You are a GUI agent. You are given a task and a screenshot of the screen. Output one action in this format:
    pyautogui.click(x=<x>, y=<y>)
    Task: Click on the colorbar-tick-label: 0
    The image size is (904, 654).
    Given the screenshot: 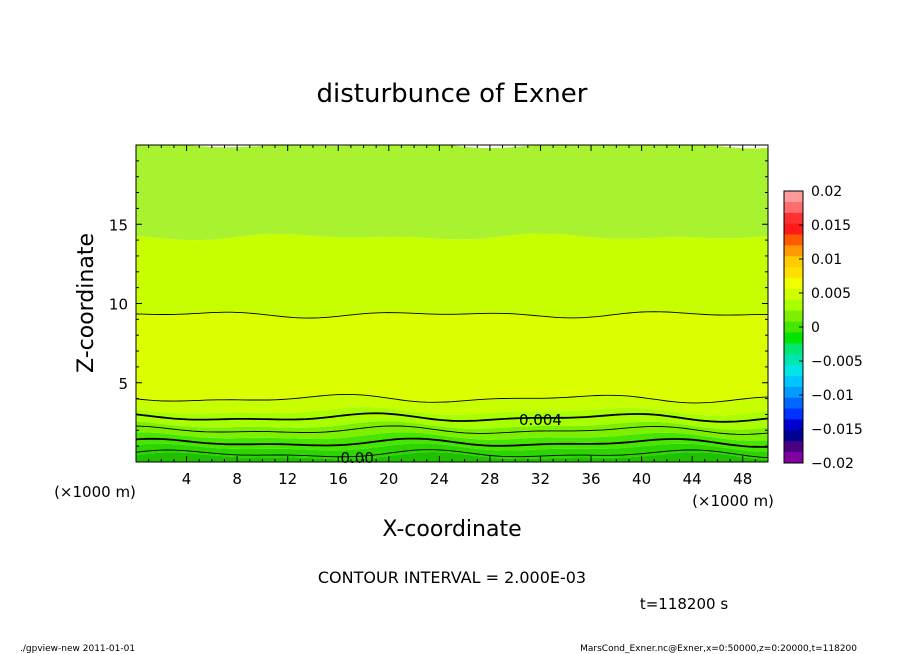 What is the action you would take?
    pyautogui.click(x=815, y=328)
    